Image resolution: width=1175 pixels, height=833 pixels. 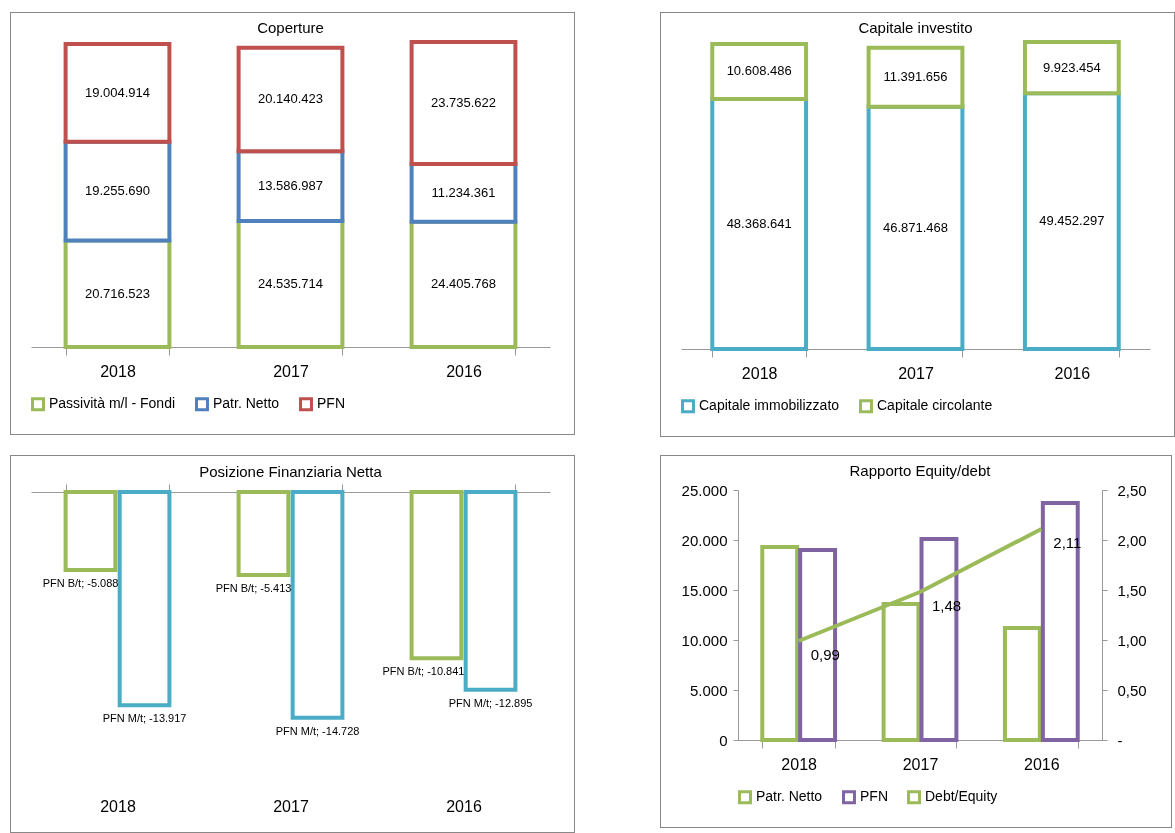 What do you see at coordinates (759, 71) in the screenshot?
I see `data-label: 10.608.486` at bounding box center [759, 71].